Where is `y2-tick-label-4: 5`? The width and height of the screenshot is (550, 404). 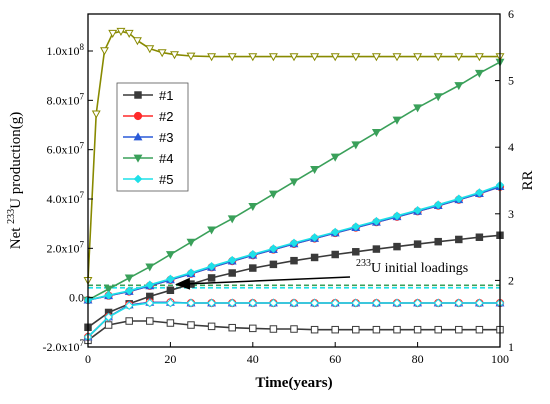
y2-tick-label-4: 5 is located at coordinates (511, 81).